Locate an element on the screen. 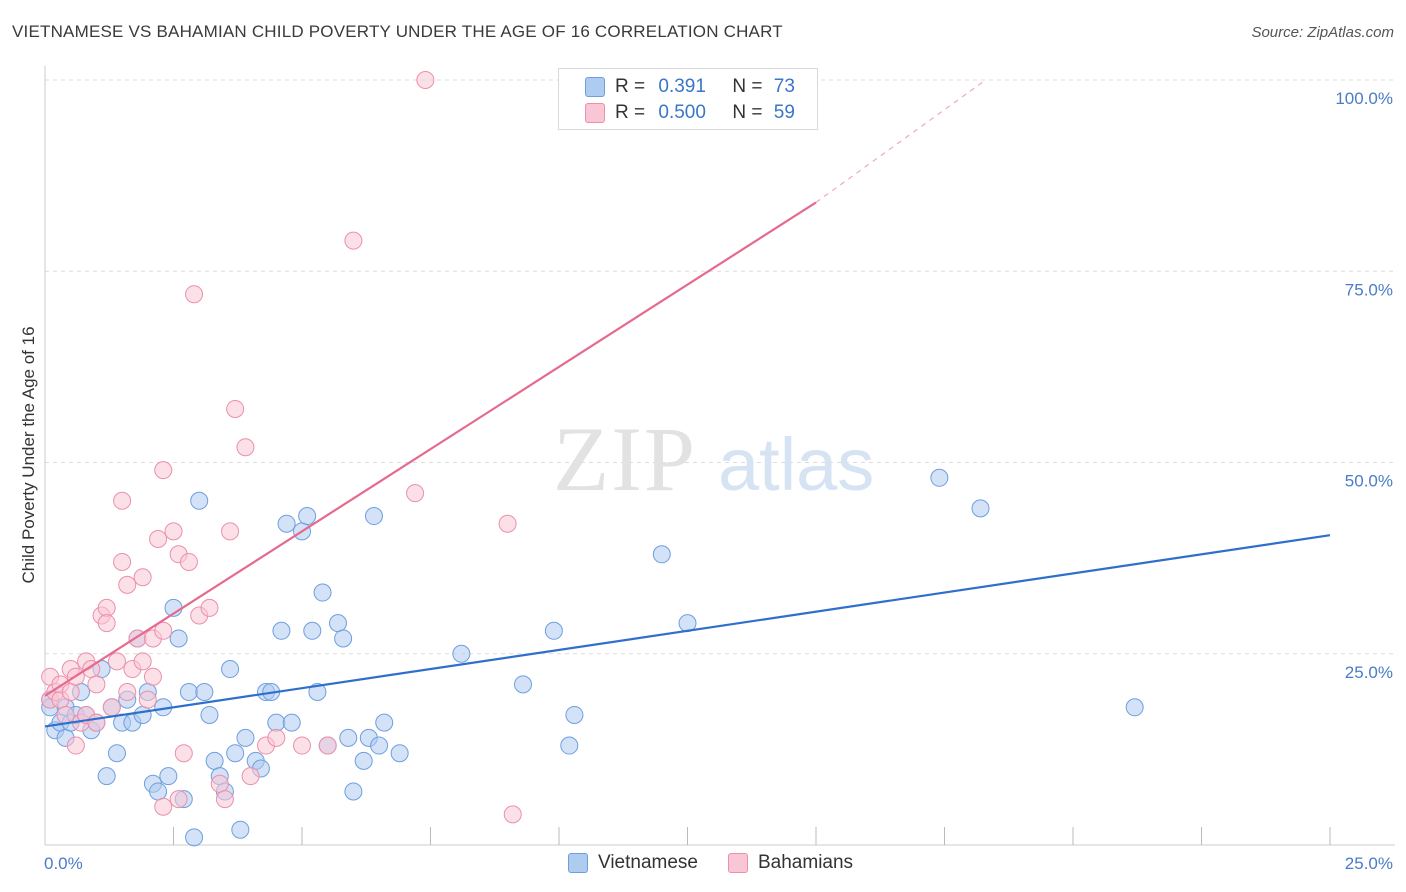 Image resolution: width=1406 pixels, height=892 pixels. y-tick-label: 75.0% is located at coordinates (1369, 289).